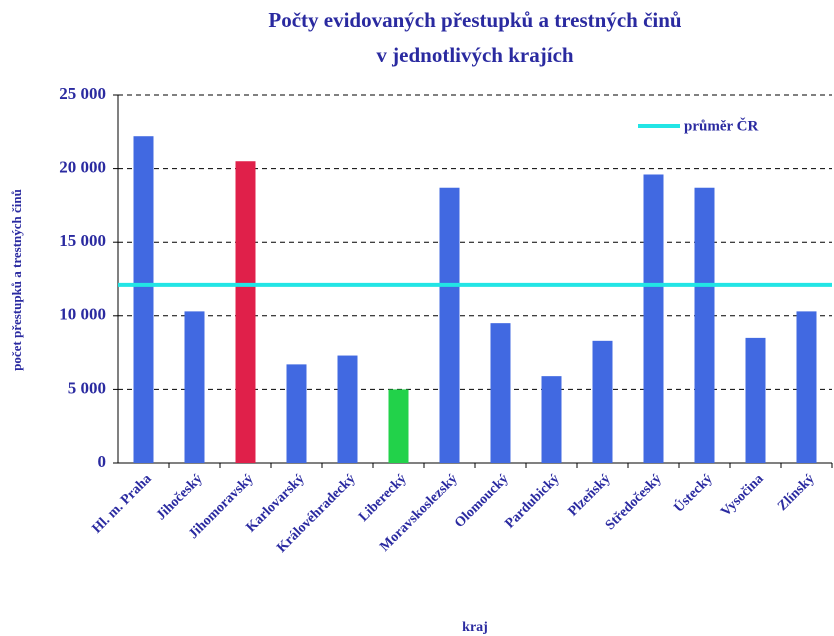  What do you see at coordinates (796, 492) in the screenshot?
I see `x-tick-label: Zlínský` at bounding box center [796, 492].